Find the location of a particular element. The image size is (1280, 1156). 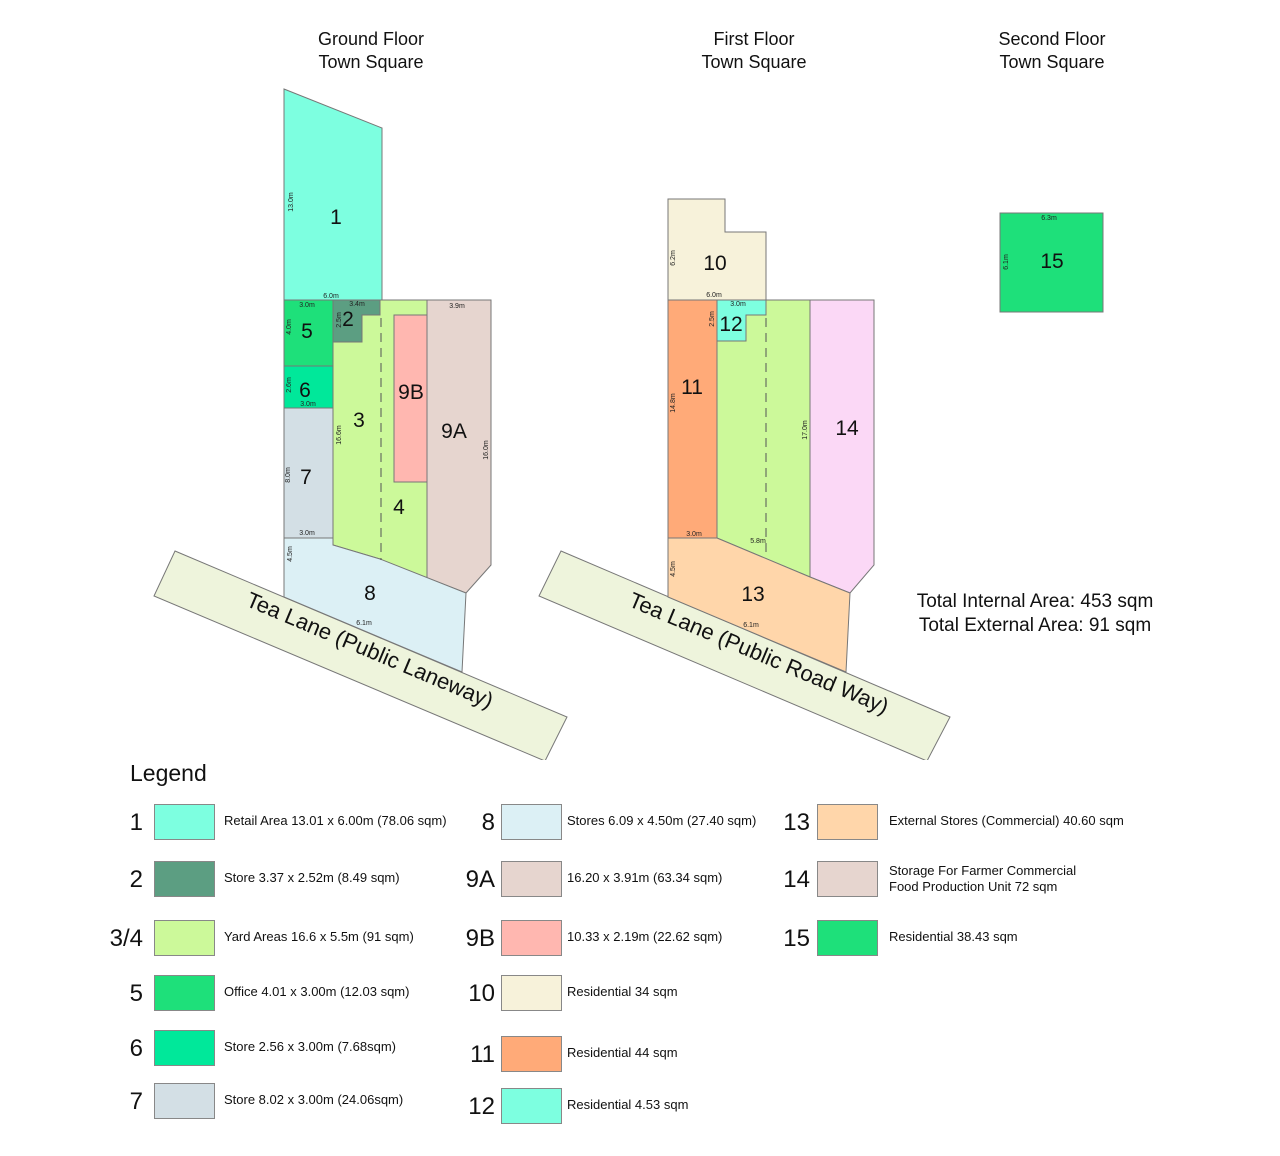

dim-label: 8.0m is located at coordinates (288, 475).